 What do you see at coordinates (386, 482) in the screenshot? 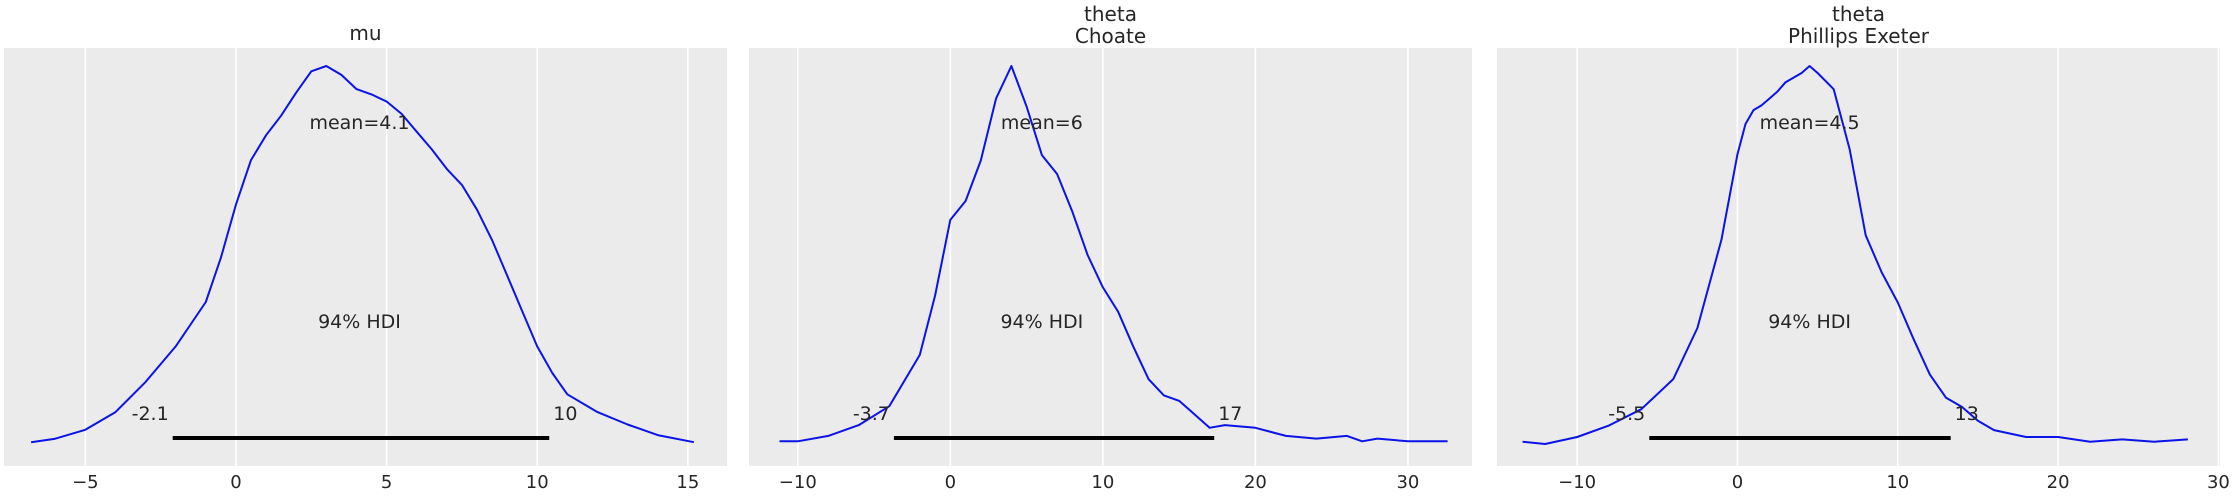
I see `x-tick-label: 5` at bounding box center [386, 482].